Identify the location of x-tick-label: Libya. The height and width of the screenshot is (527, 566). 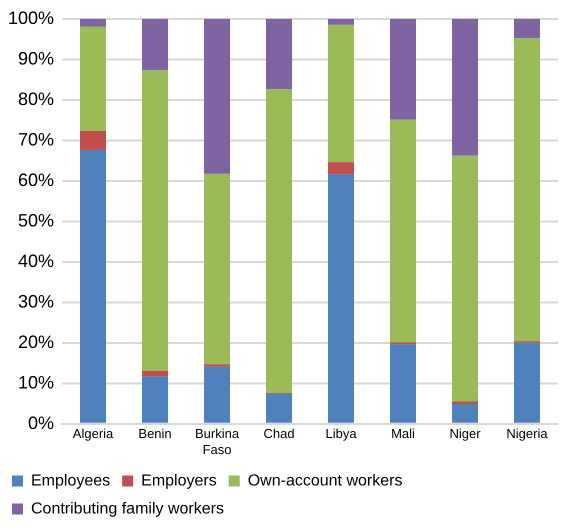
(341, 434).